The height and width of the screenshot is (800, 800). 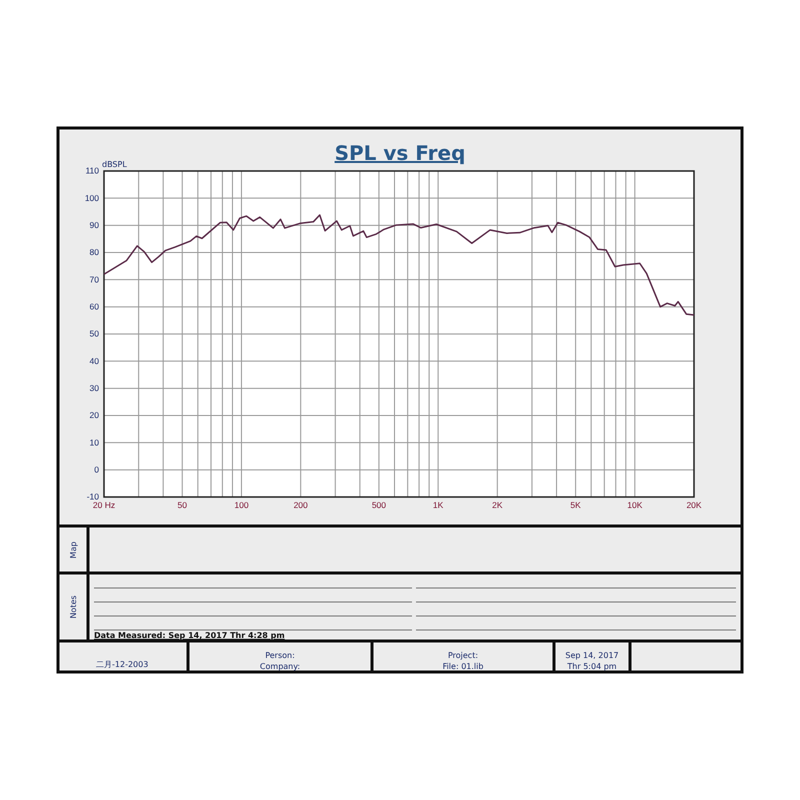 What do you see at coordinates (576, 505) in the screenshot?
I see `x-tick-label: 5K` at bounding box center [576, 505].